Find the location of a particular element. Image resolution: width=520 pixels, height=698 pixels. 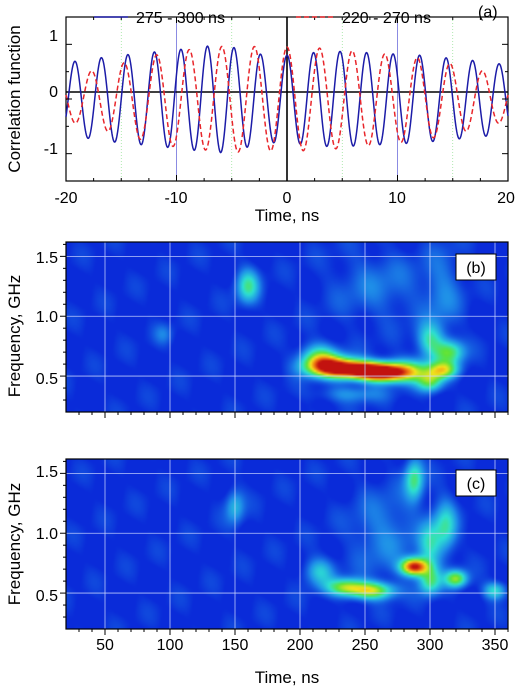

legend-label-series-1: 275 - 300 ns is located at coordinates (180, 18).